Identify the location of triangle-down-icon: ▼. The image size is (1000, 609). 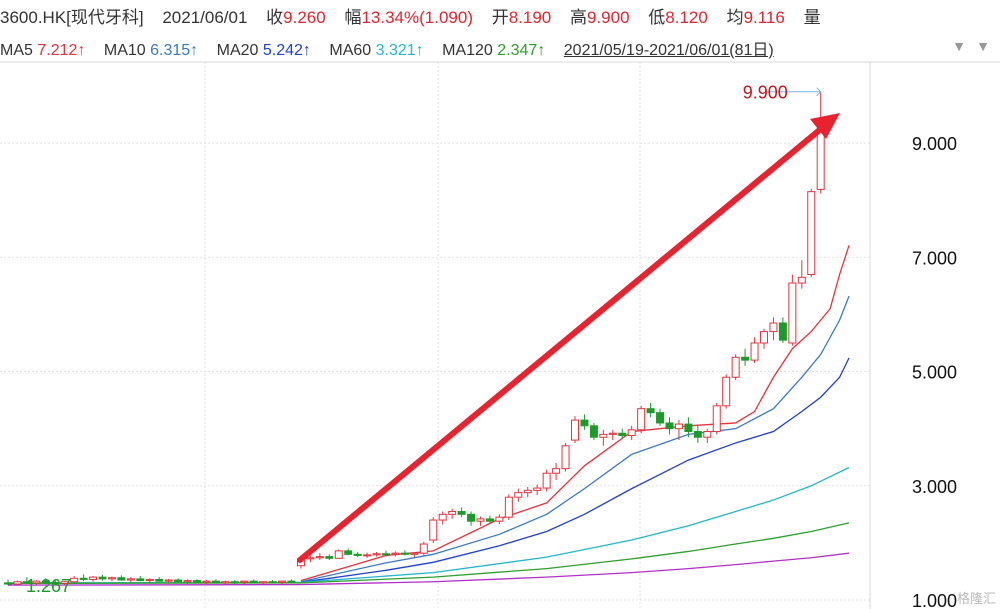
(959, 46).